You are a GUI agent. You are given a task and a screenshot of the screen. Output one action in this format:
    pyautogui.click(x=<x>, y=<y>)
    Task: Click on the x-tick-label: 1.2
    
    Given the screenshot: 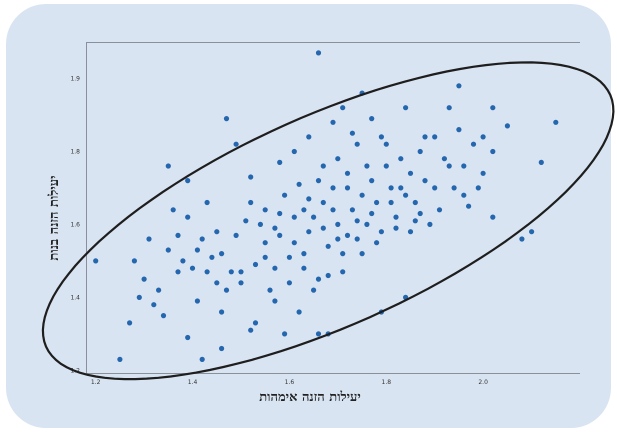 What is the action you would take?
    pyautogui.click(x=96, y=382)
    